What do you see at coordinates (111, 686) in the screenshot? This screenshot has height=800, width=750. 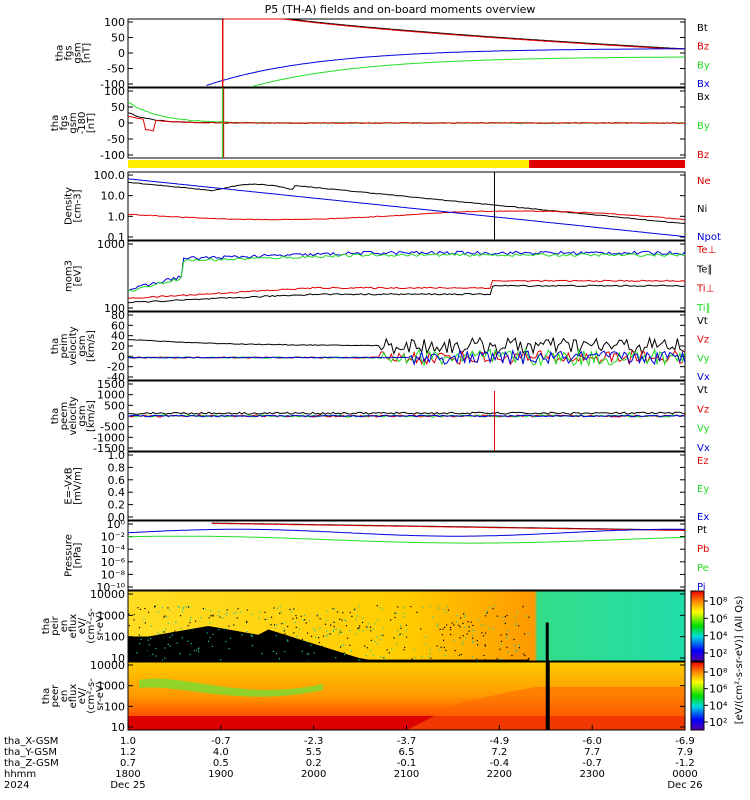 I see `y-tick-label: 1000` at bounding box center [111, 686].